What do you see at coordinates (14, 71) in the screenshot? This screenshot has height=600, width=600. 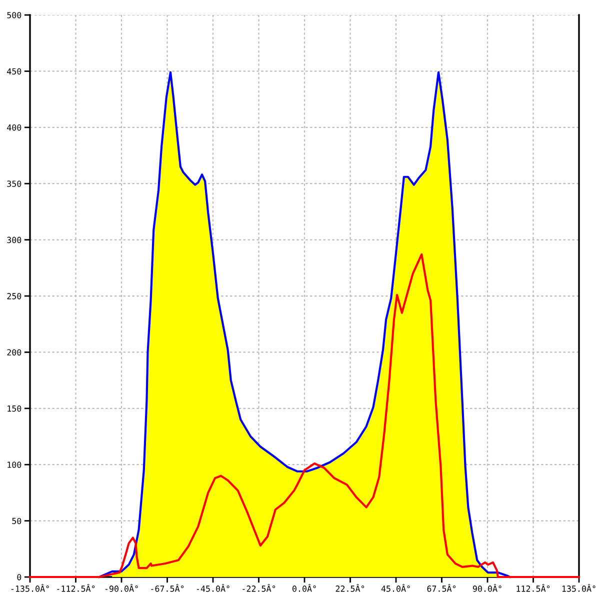 I see `y-tick-label: 450` at bounding box center [14, 71].